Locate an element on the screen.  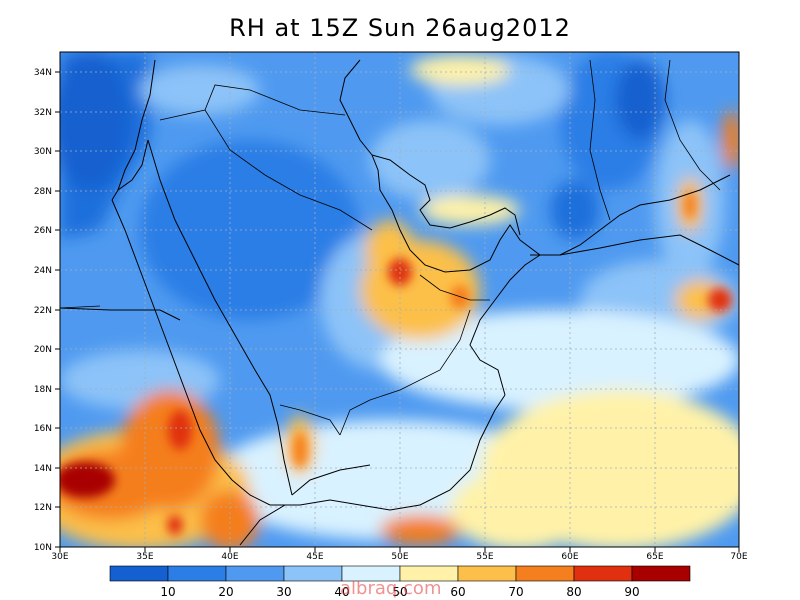
lon-tick-label: 55E is located at coordinates (484, 557).